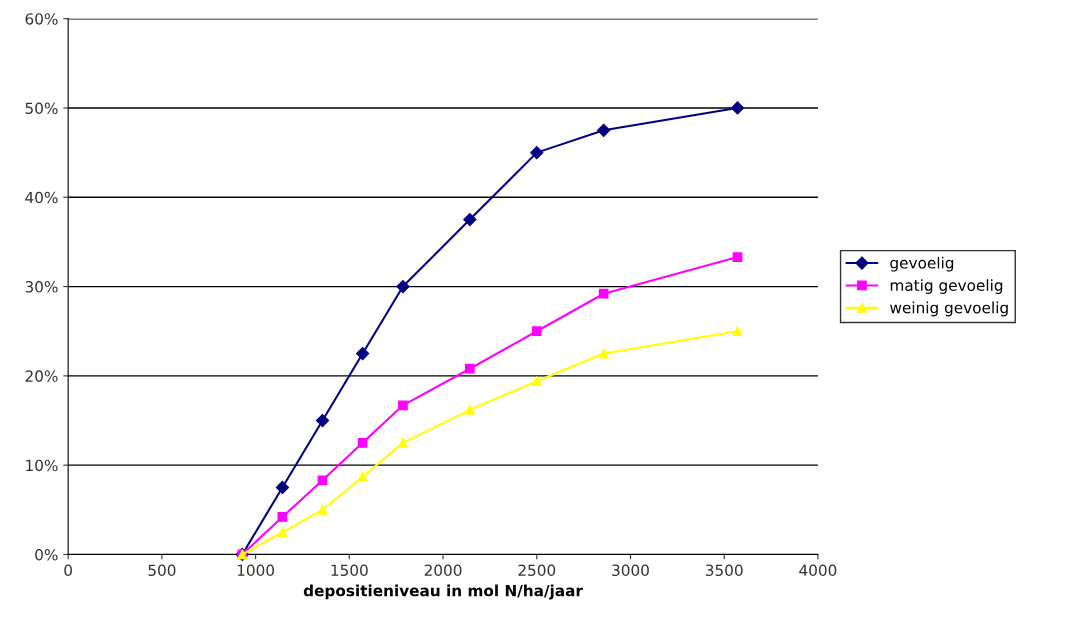 Image resolution: width=1065 pixels, height=623 pixels. Describe the element at coordinates (41, 197) in the screenshot. I see `y-tick-label: 40%` at that location.